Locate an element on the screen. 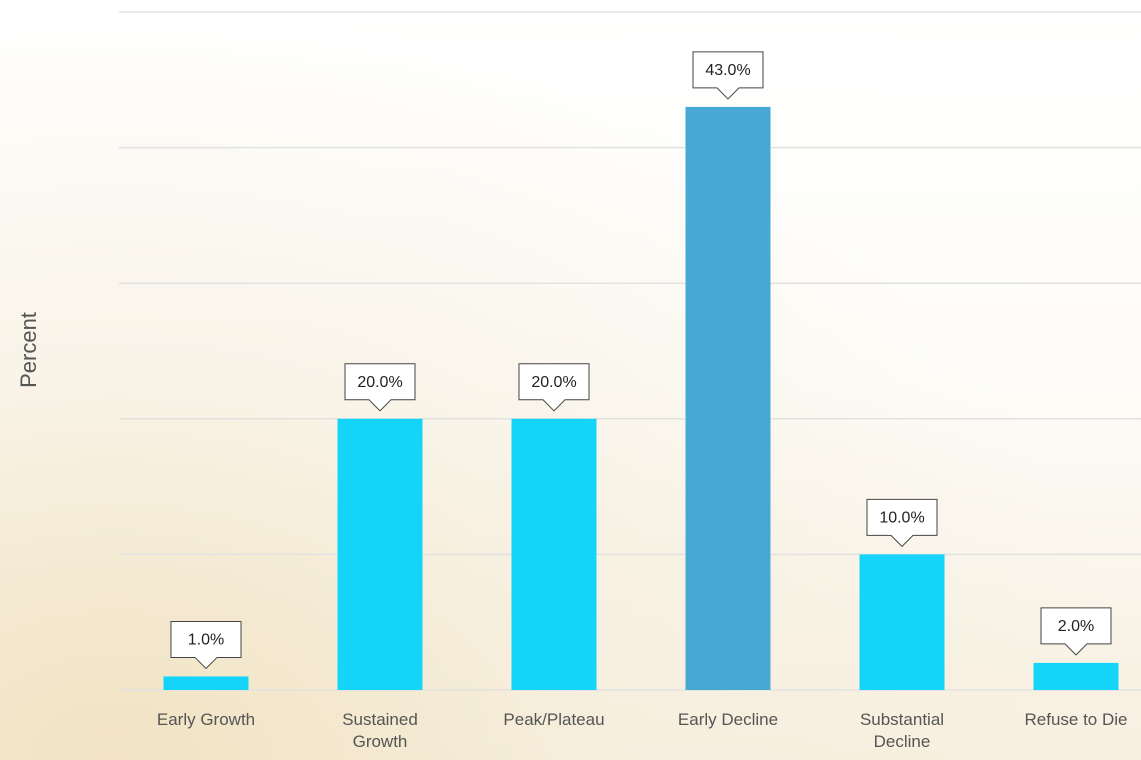  x-tick-label: Early Growth is located at coordinates (206, 719).